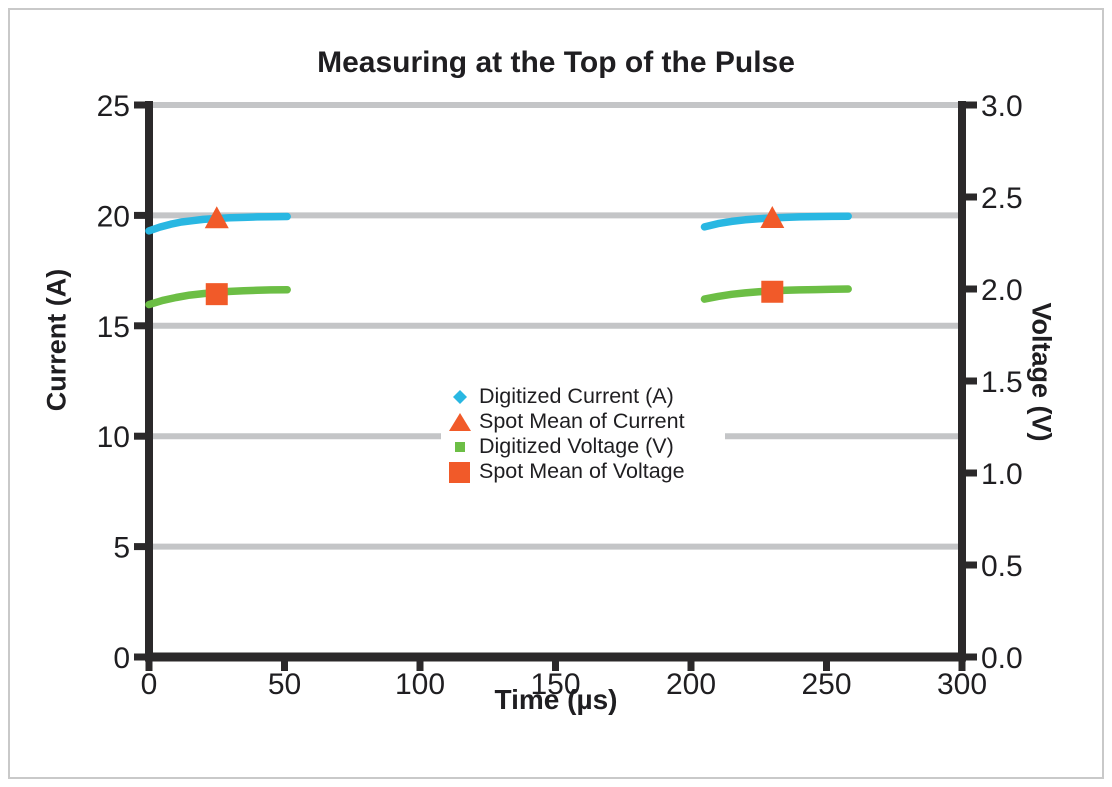 The image size is (1112, 787). Describe the element at coordinates (1041, 372) in the screenshot. I see `y-axis-label-right: Voltage (V)` at that location.